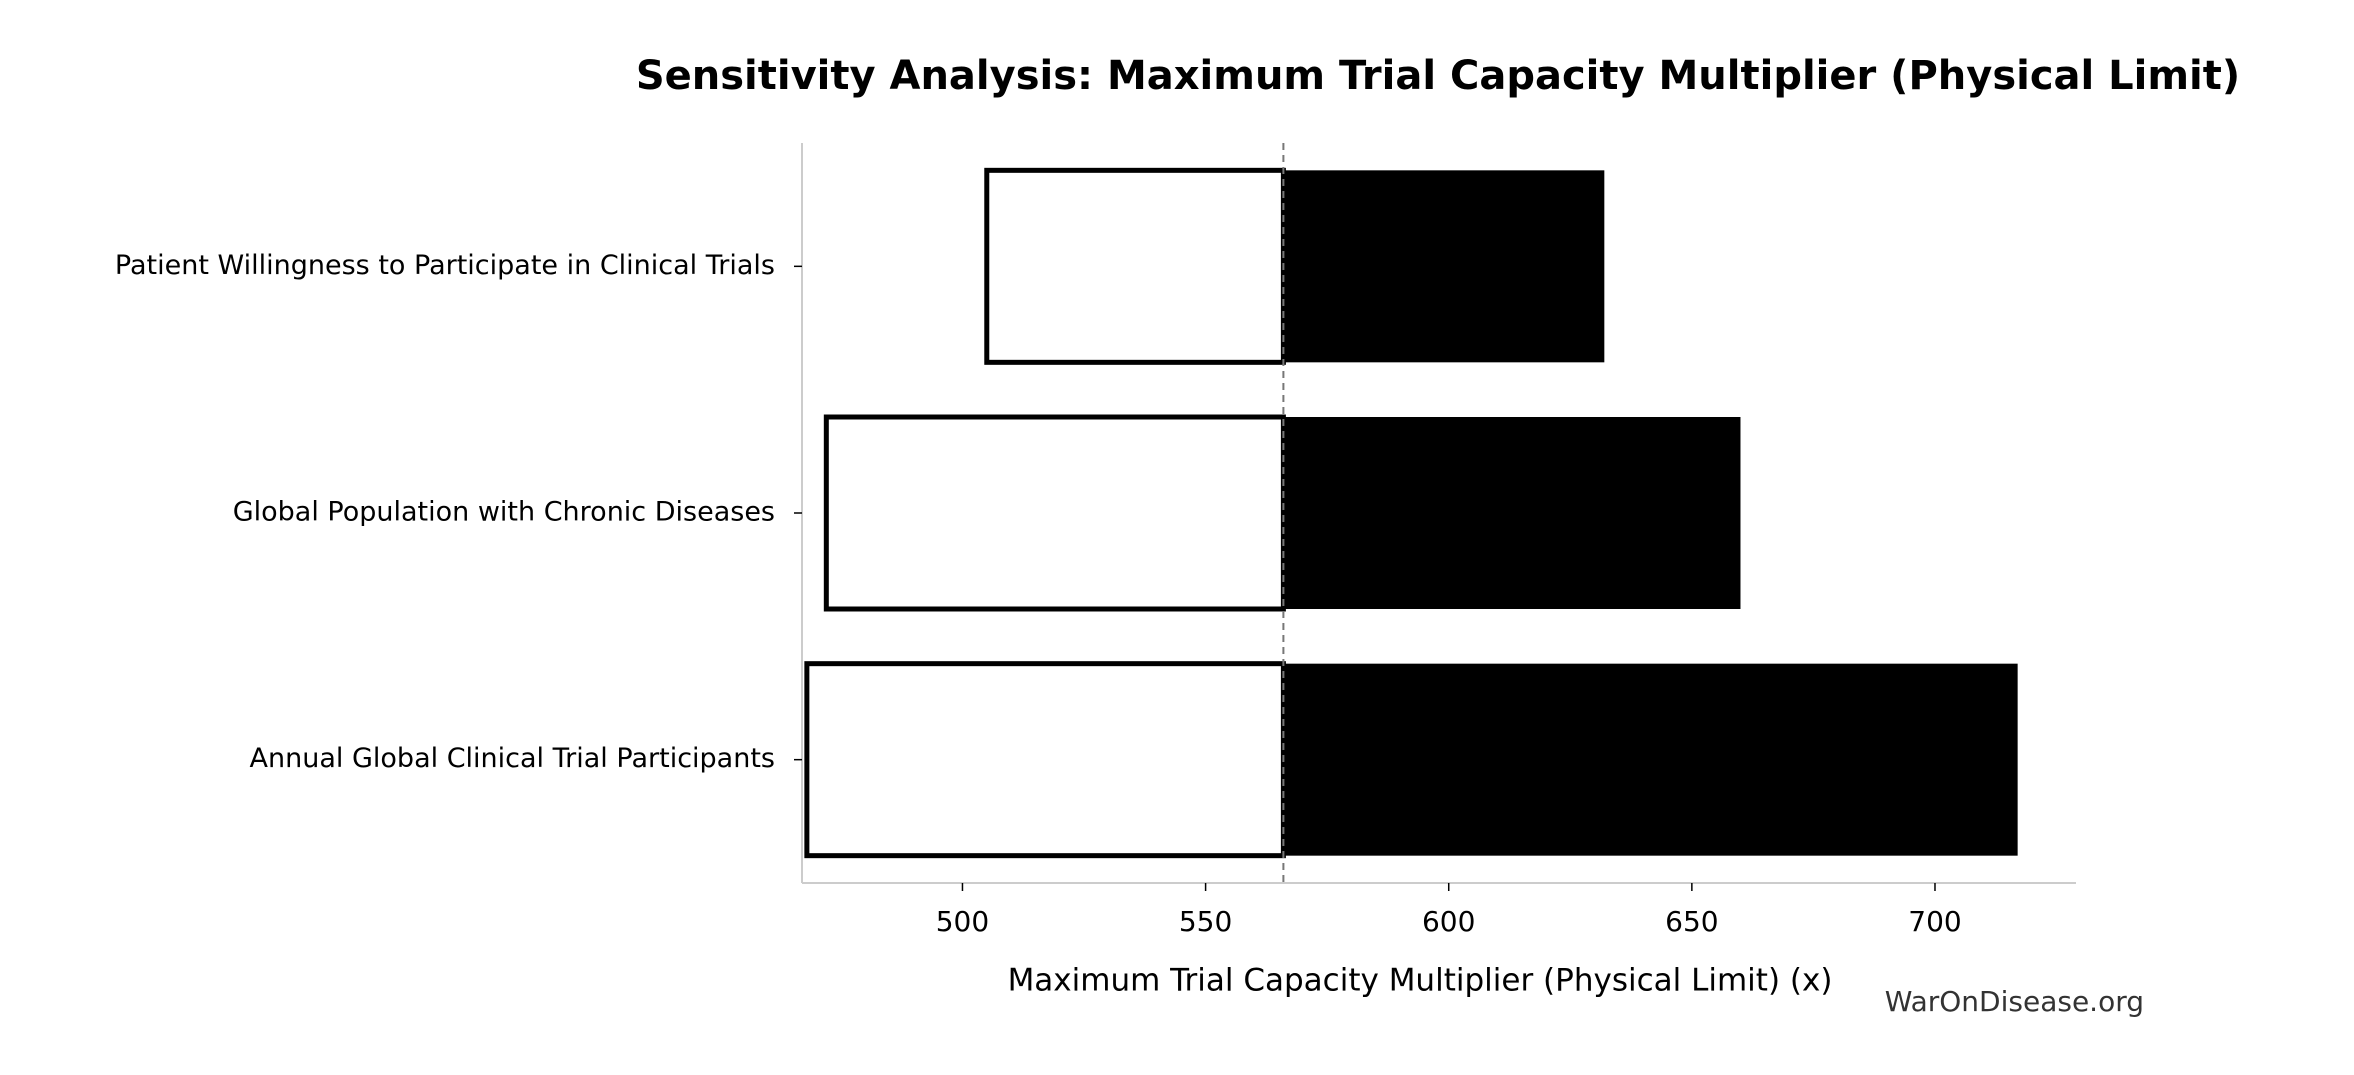  I want to click on x-tick-label: 600, so click(1448, 921).